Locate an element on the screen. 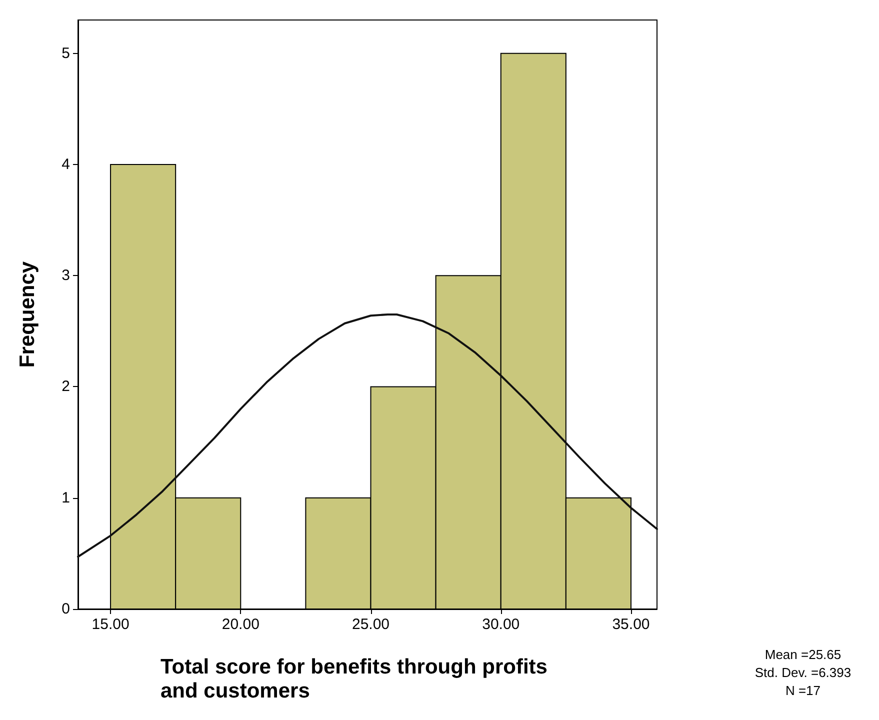 Image resolution: width=879 pixels, height=720 pixels. x-axis-title: Total score for benefits through profits and customers is located at coordinates (357, 679).